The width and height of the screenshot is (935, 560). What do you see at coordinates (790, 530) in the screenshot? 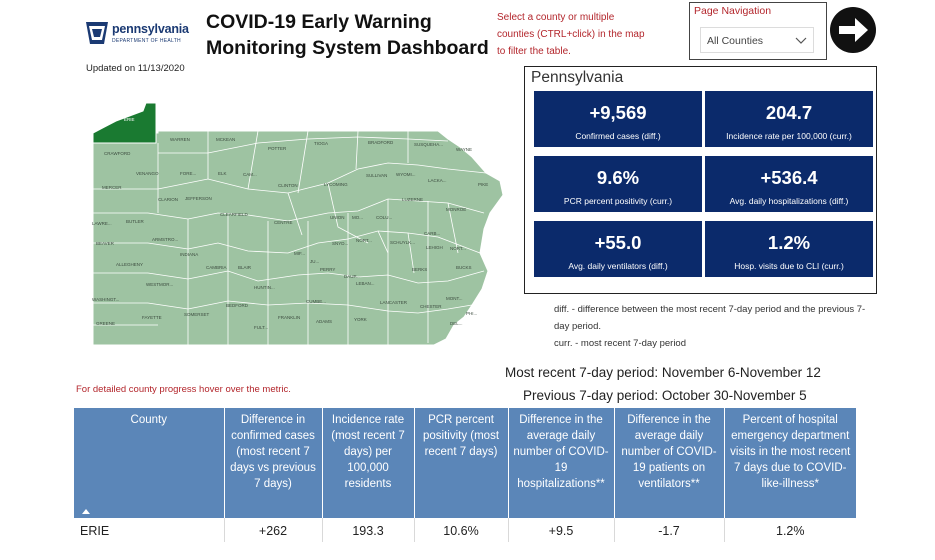
I see `table-cell: 1.2%` at bounding box center [790, 530].